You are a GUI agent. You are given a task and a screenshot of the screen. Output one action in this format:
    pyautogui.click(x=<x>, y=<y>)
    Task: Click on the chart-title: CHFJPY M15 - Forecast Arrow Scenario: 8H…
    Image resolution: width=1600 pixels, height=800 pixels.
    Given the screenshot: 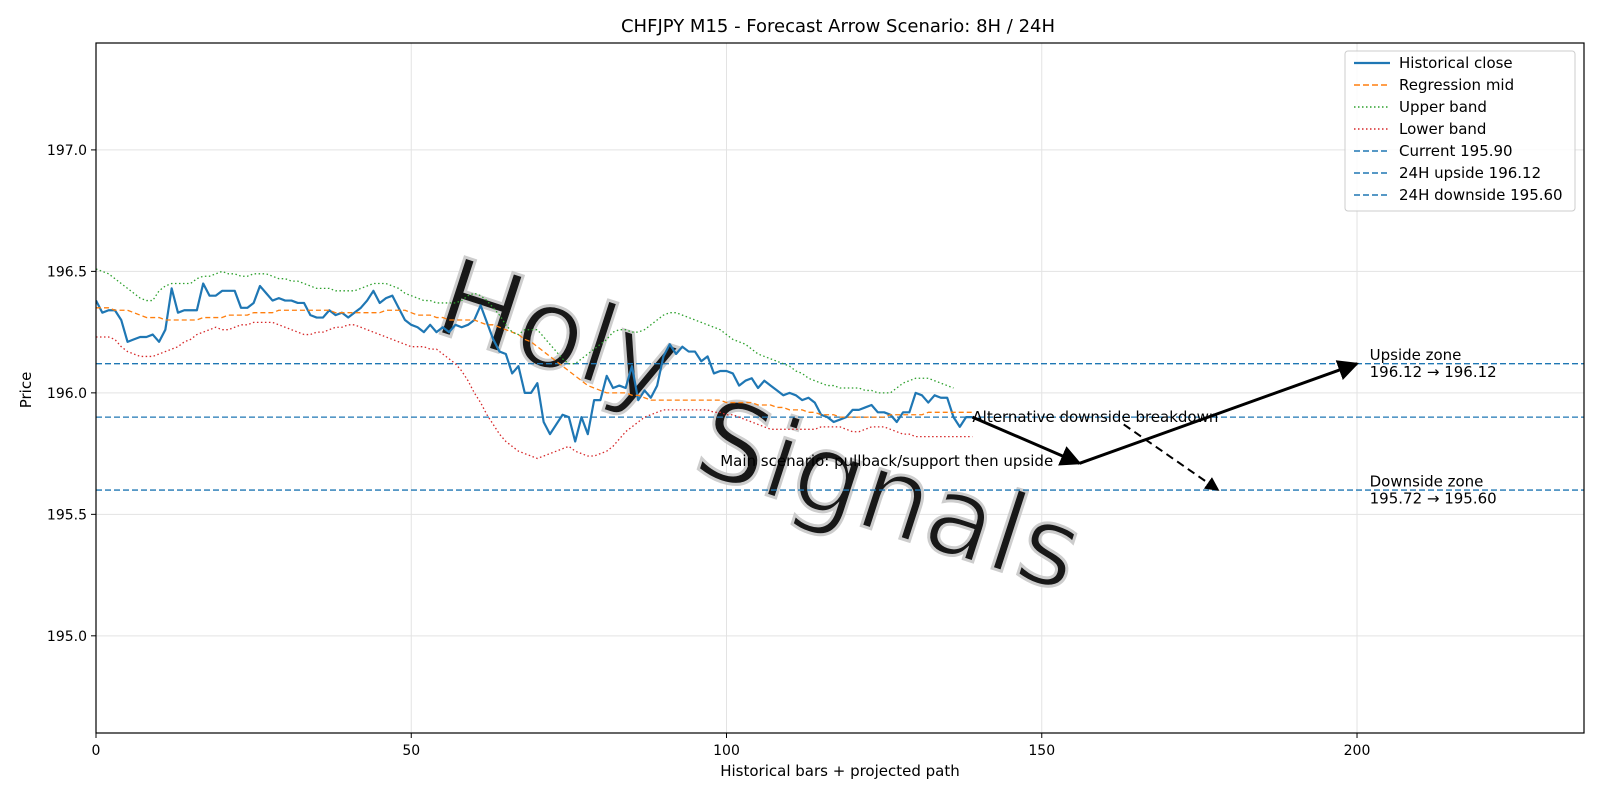 What is the action you would take?
    pyautogui.click(x=838, y=26)
    